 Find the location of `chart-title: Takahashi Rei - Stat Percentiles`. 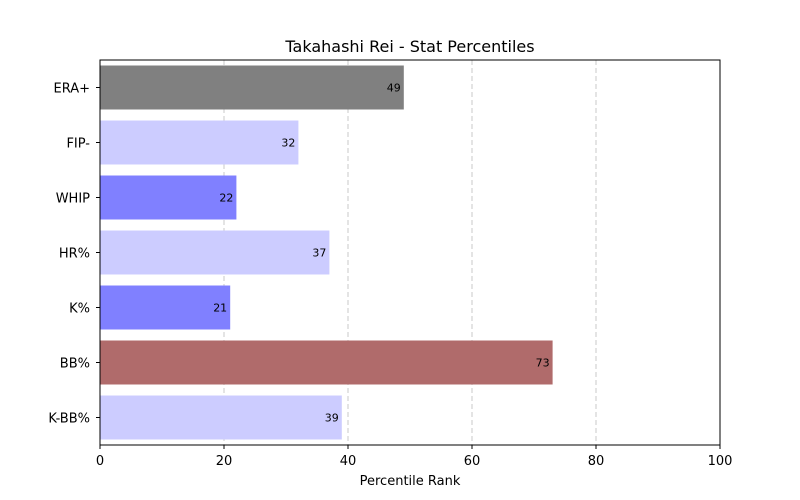

chart-title: Takahashi Rei - Stat Percentiles is located at coordinates (409, 46).